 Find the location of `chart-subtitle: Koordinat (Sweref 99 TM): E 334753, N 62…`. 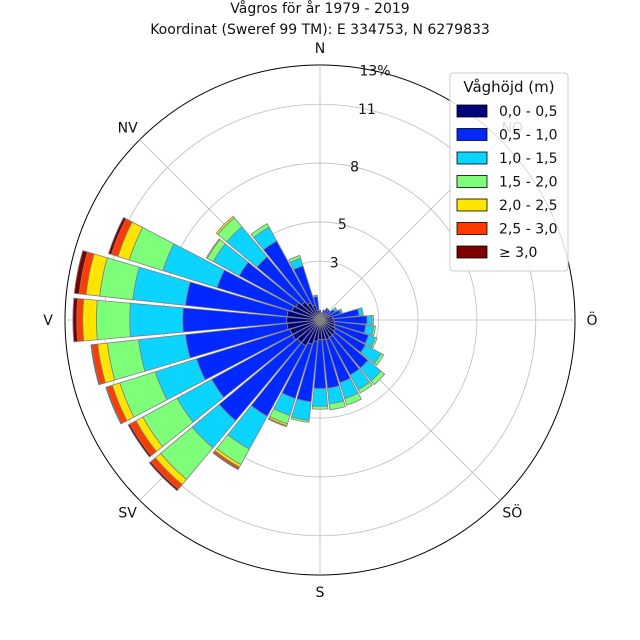

chart-subtitle: Koordinat (Sweref 99 TM): E 334753, N 62… is located at coordinates (320, 30).